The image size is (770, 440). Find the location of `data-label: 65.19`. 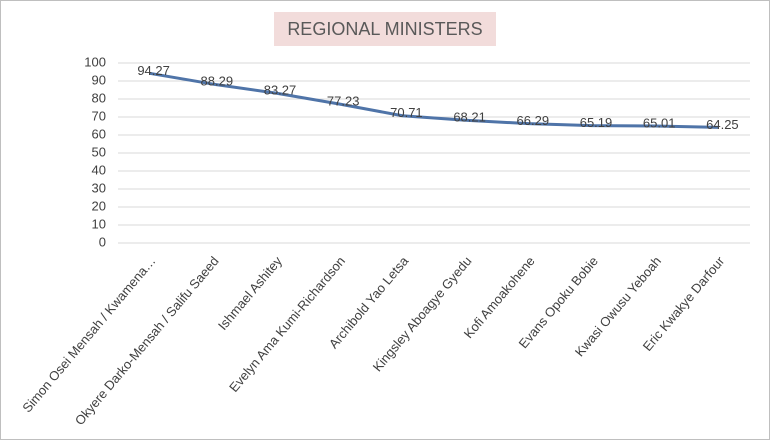

data-label: 65.19 is located at coordinates (596, 122).